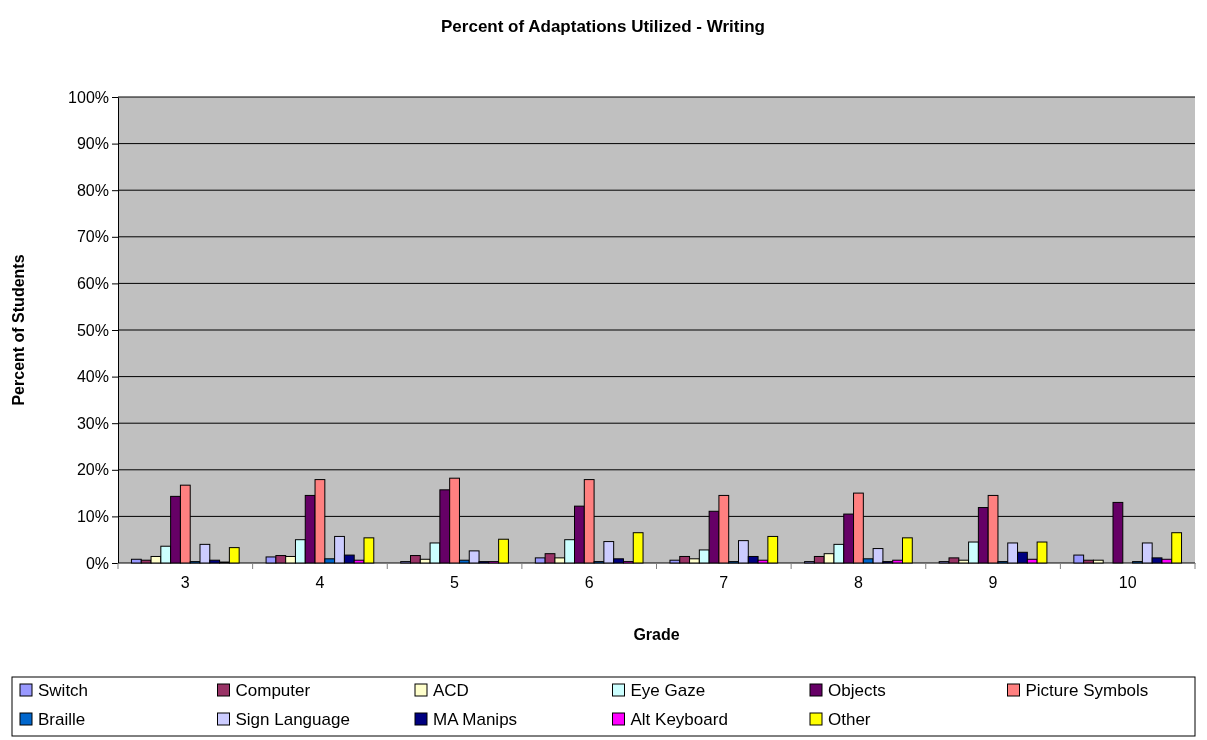  Describe the element at coordinates (92, 377) in the screenshot. I see `y-tick-label: 40%` at that location.